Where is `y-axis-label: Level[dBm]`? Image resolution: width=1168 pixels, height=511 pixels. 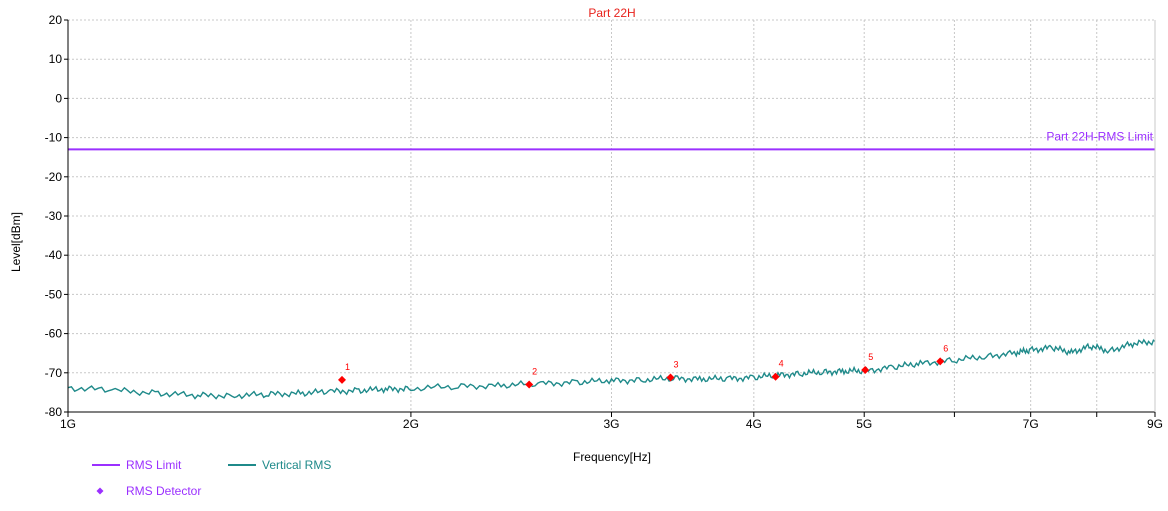 y-axis-label: Level[dBm] is located at coordinates (16, 242).